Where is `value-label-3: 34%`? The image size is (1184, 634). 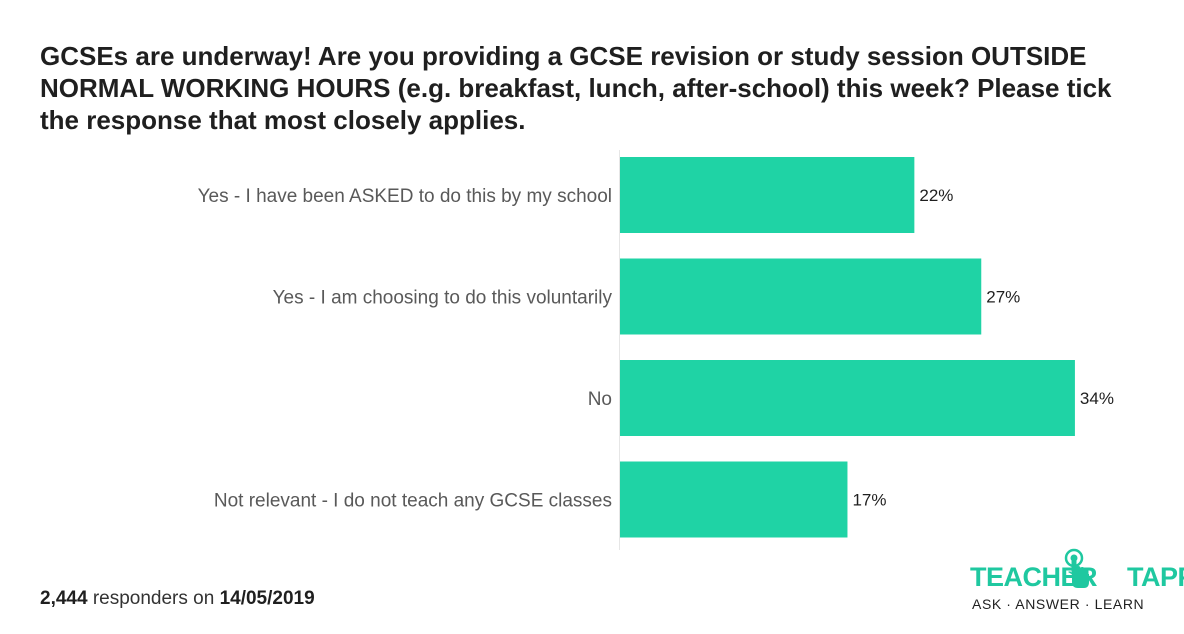
value-label-3: 34% is located at coordinates (1097, 398).